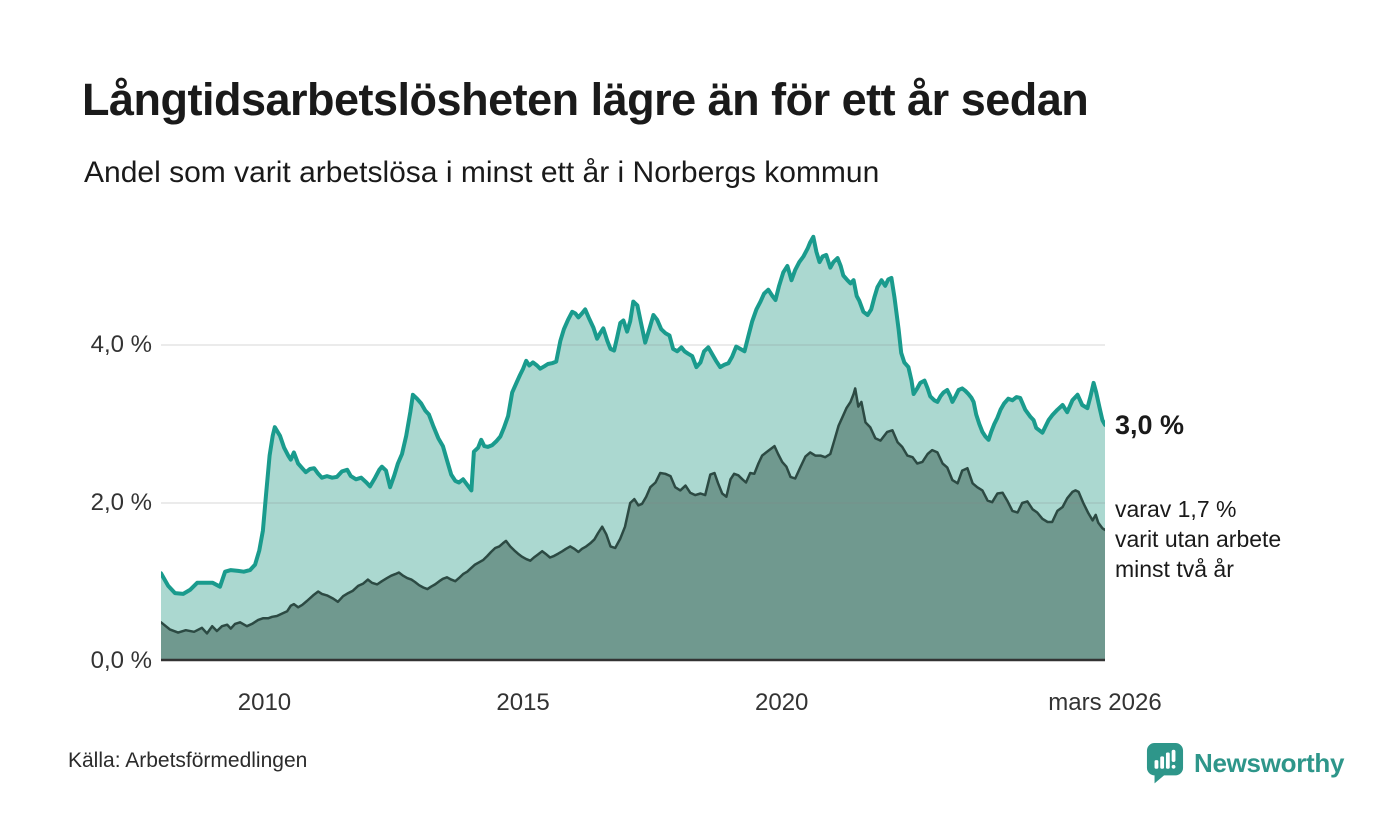 This screenshot has height=840, width=1400. What do you see at coordinates (1165, 763) in the screenshot?
I see `bar-chart-speech-bubble-icon` at bounding box center [1165, 763].